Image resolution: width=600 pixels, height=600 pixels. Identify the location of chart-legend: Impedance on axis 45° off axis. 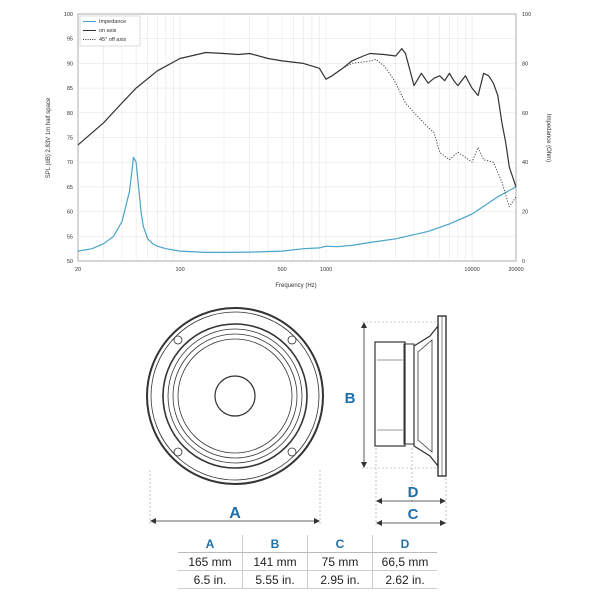
(110, 31).